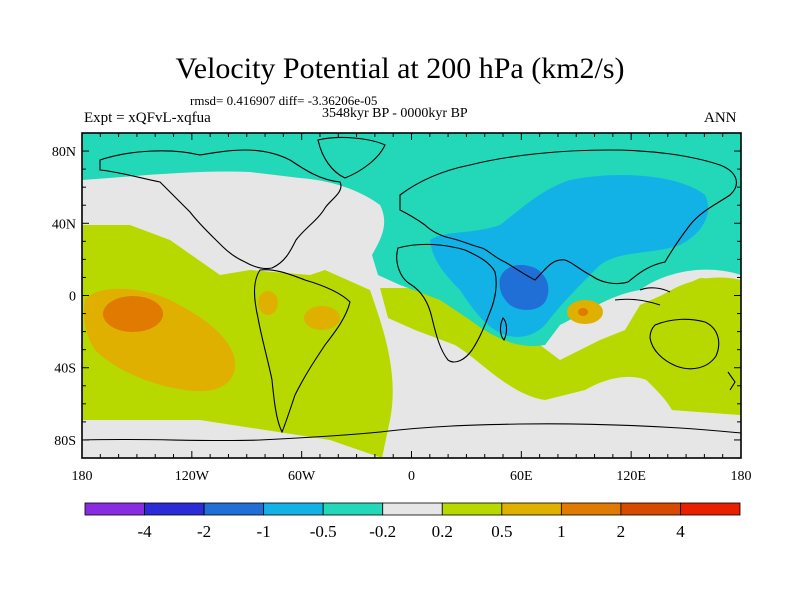 This screenshot has width=800, height=600. What do you see at coordinates (720, 118) in the screenshot?
I see `season-label: ANN` at bounding box center [720, 118].